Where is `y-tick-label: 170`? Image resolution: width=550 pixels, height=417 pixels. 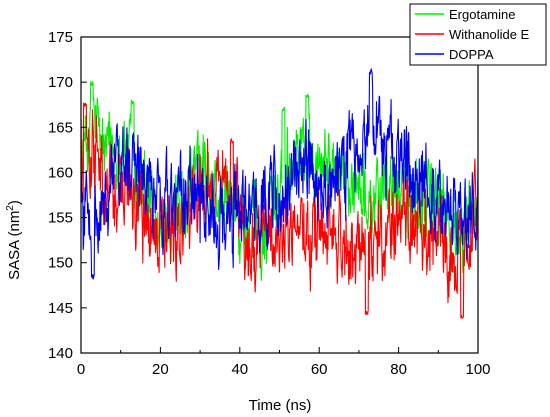
y-tick-label: 170 is located at coordinates (60, 82).